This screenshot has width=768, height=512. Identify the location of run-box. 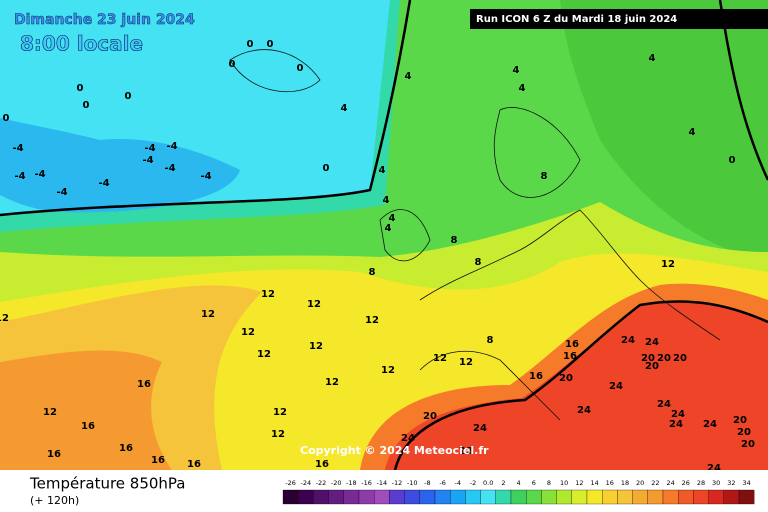
(619, 19).